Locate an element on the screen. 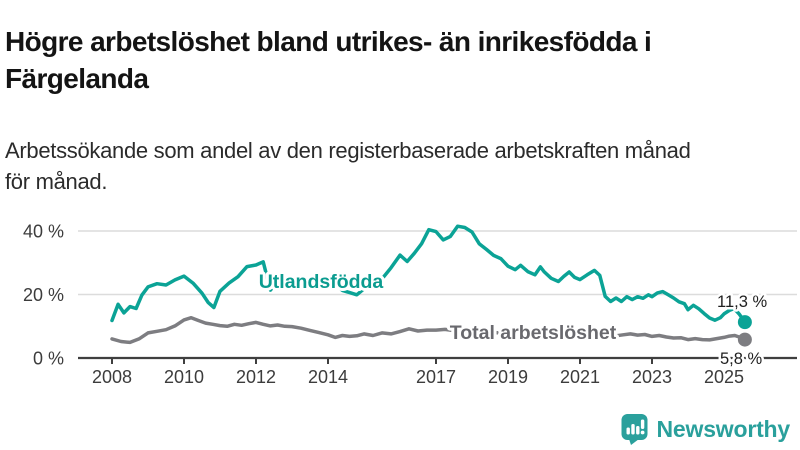 The width and height of the screenshot is (800, 450). newsworthy-wordmark: Newsworthy is located at coordinates (723, 428).